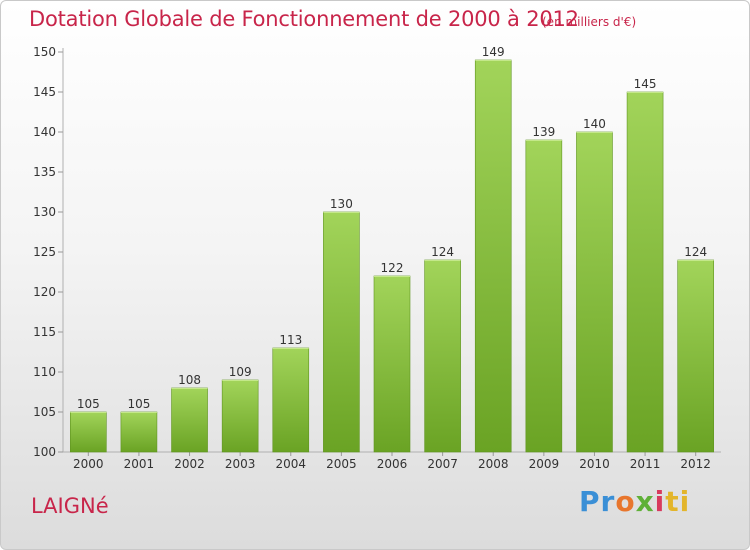 This screenshot has width=750, height=550. What do you see at coordinates (695, 464) in the screenshot?
I see `x-tick-label-2012: 2012` at bounding box center [695, 464].